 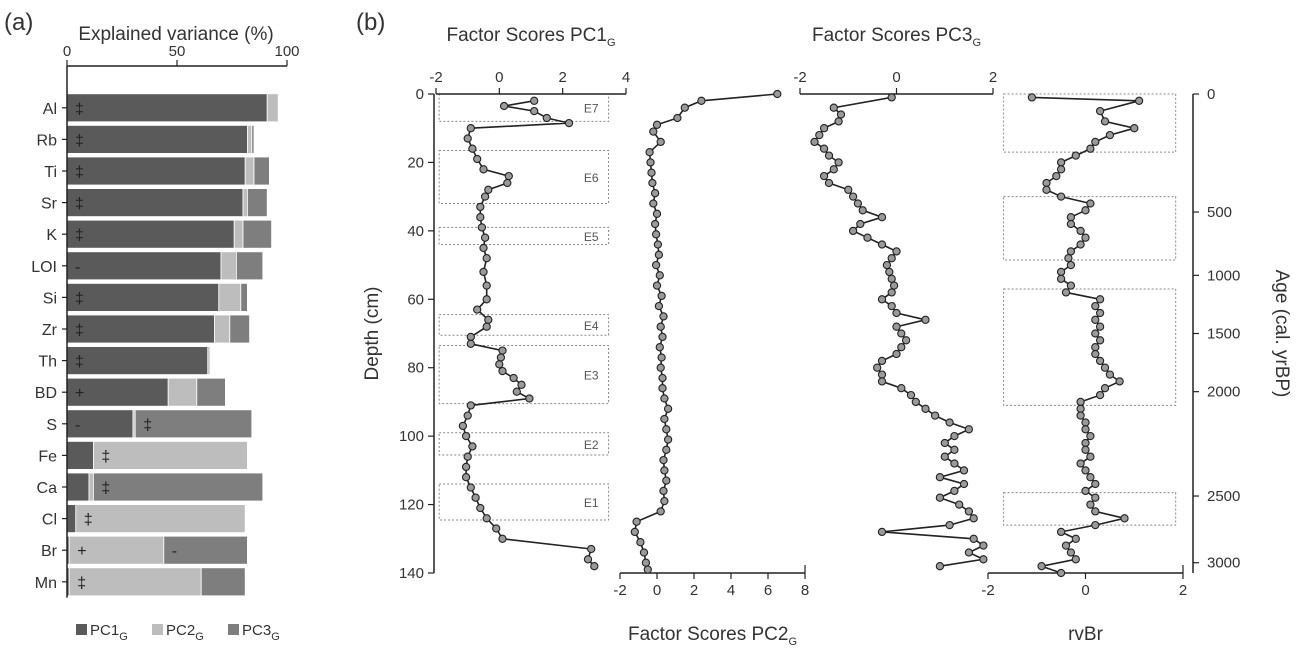 I want to click on category-label: Sr, so click(x=49, y=204).